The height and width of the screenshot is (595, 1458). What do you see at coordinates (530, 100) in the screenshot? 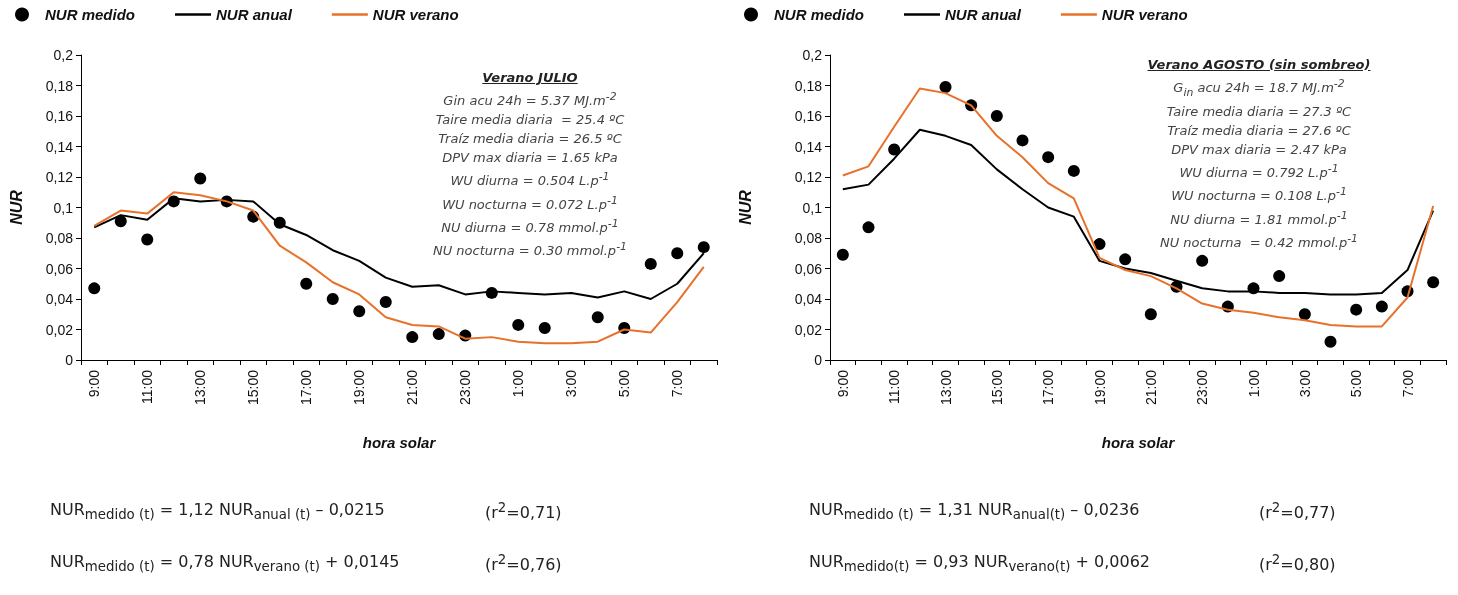
I see `annotation: Gin acu 24h = 5.37 MJ.m$^{-2}$` at bounding box center [530, 100].